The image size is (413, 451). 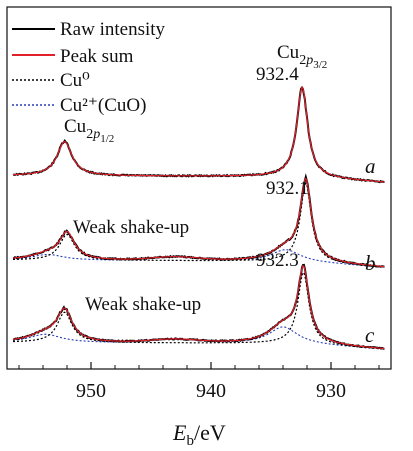 I want to click on x-axis-ticks: 950 940 930, so click(x=199, y=382).